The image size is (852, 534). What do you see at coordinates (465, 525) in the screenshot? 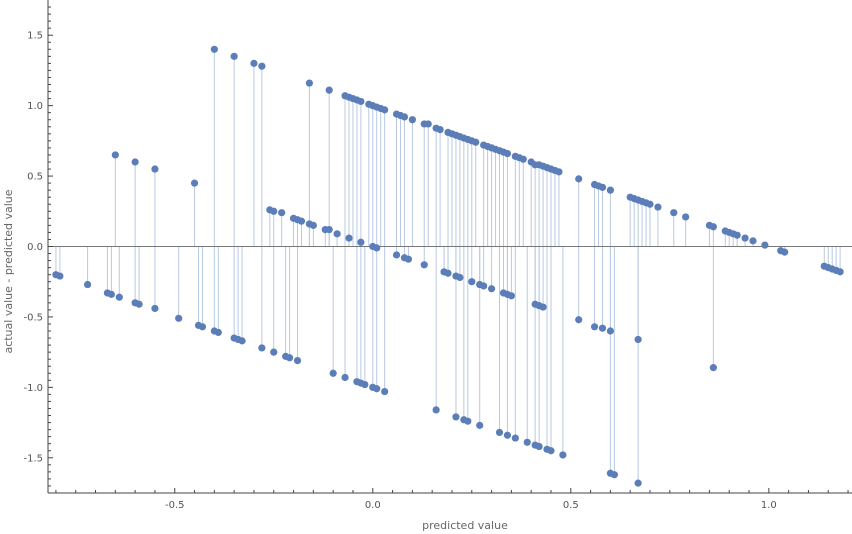
I see `x-axis-title: predicted value` at bounding box center [465, 525].